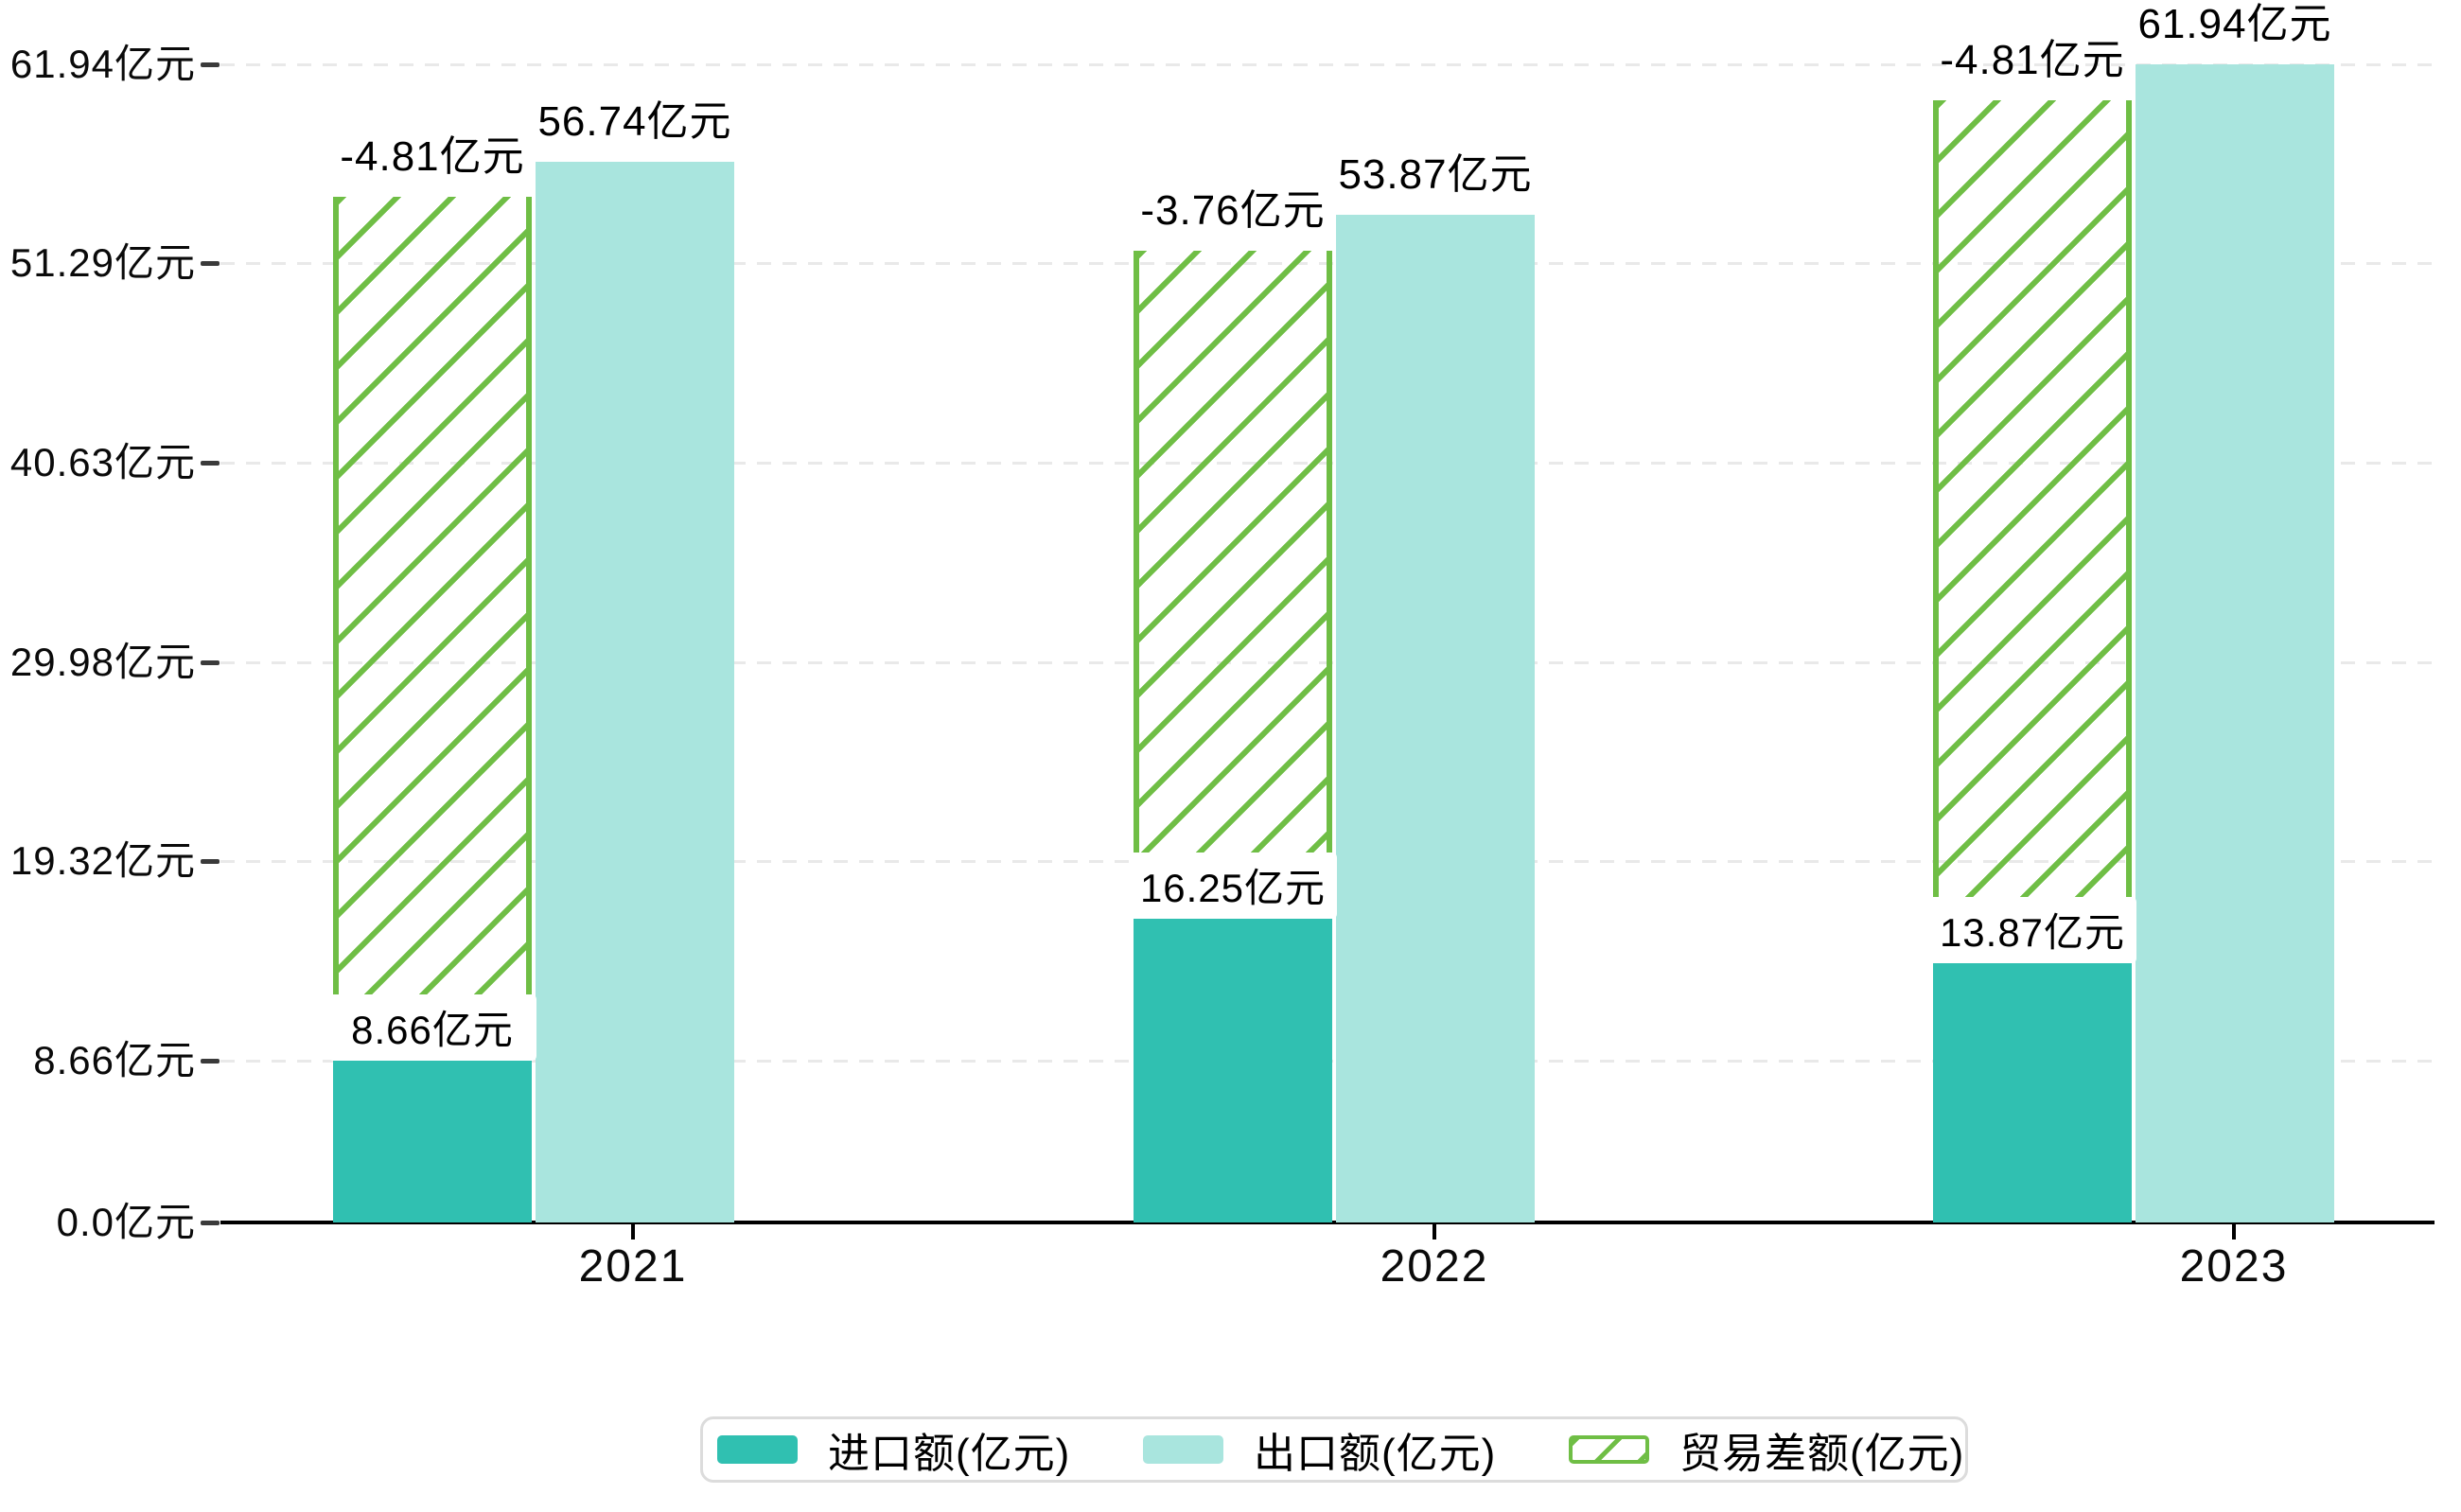  I want to click on export-swatch, so click(1183, 1449).